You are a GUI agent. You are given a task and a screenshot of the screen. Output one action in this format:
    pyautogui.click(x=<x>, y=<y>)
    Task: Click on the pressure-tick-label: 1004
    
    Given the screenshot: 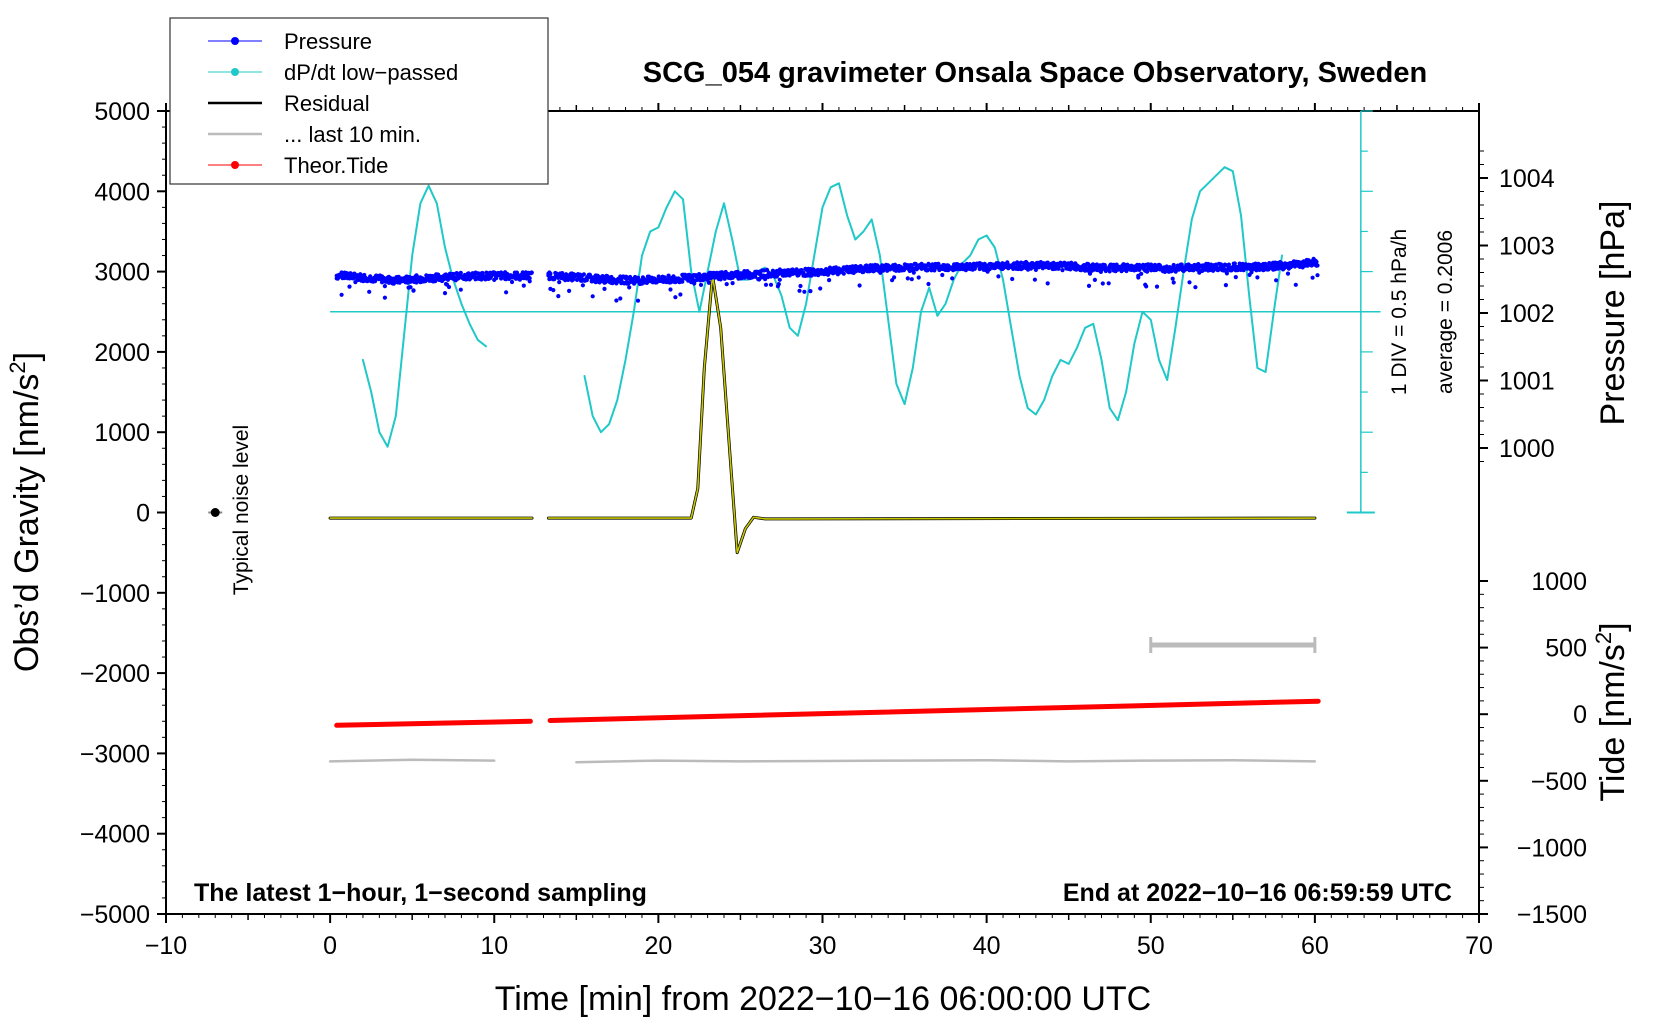 What is the action you would take?
    pyautogui.click(x=1527, y=179)
    